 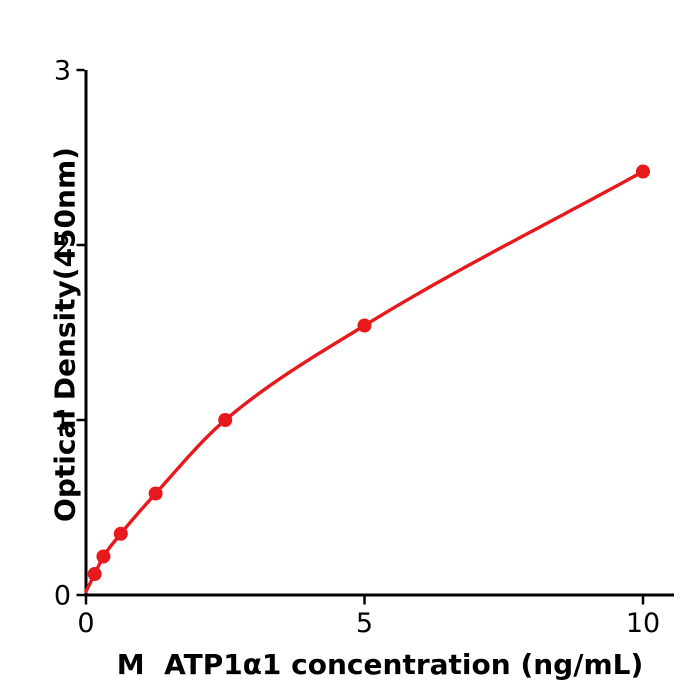 What do you see at coordinates (643, 623) in the screenshot?
I see `x-tick-label: 10` at bounding box center [643, 623].